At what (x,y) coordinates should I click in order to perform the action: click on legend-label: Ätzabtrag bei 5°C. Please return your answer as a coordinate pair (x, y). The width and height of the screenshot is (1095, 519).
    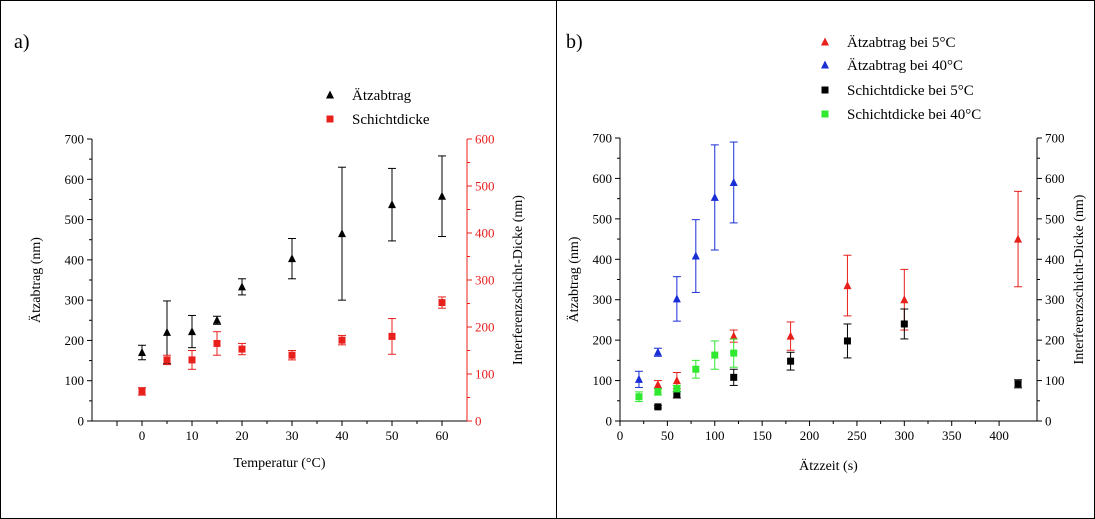
    Looking at the image, I should click on (901, 42).